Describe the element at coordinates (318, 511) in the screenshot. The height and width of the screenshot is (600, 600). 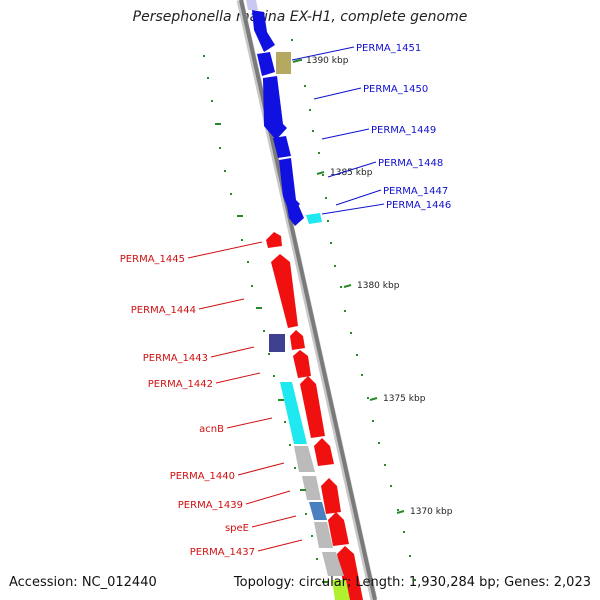
I see `blue-feature-block` at that location.